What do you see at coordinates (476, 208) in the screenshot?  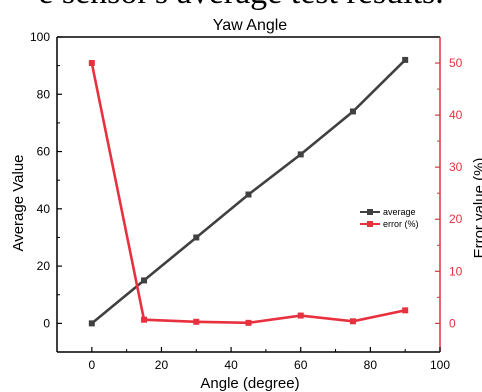 I see `y-axis-label-right: Error value (%)` at bounding box center [476, 208].